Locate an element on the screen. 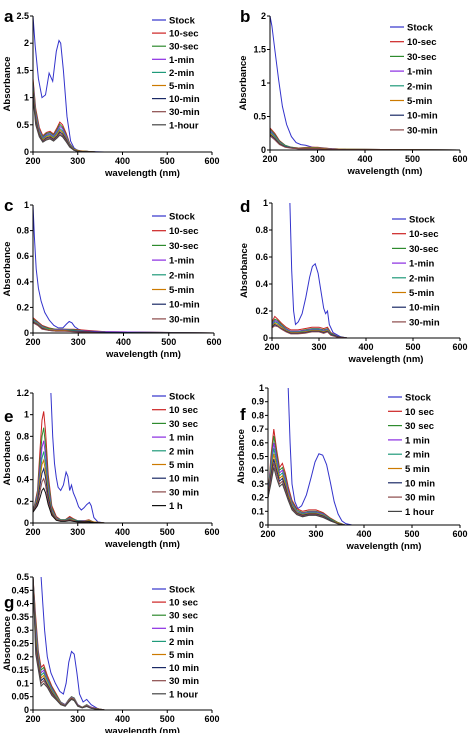 This screenshot has width=473, height=738. panel-label: g is located at coordinates (9, 602).